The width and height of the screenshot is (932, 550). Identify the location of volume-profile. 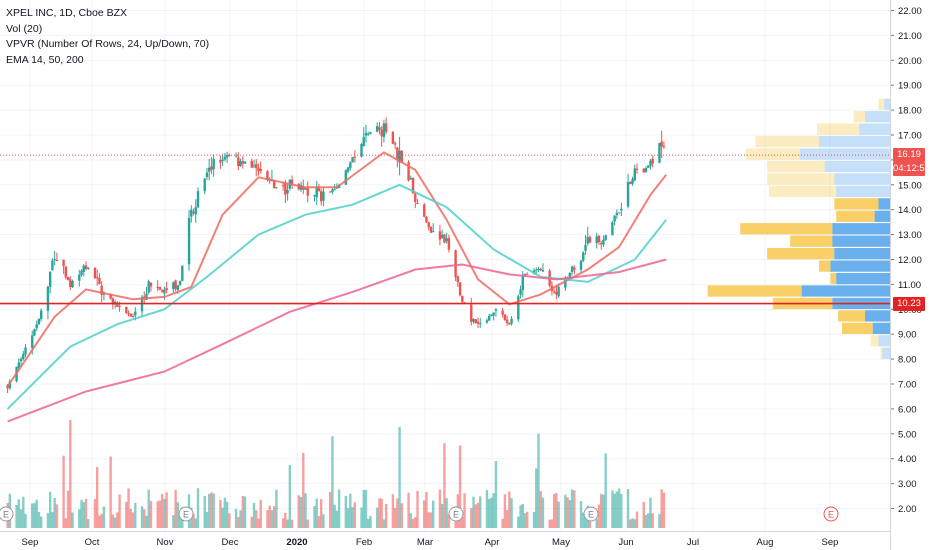
(798, 228).